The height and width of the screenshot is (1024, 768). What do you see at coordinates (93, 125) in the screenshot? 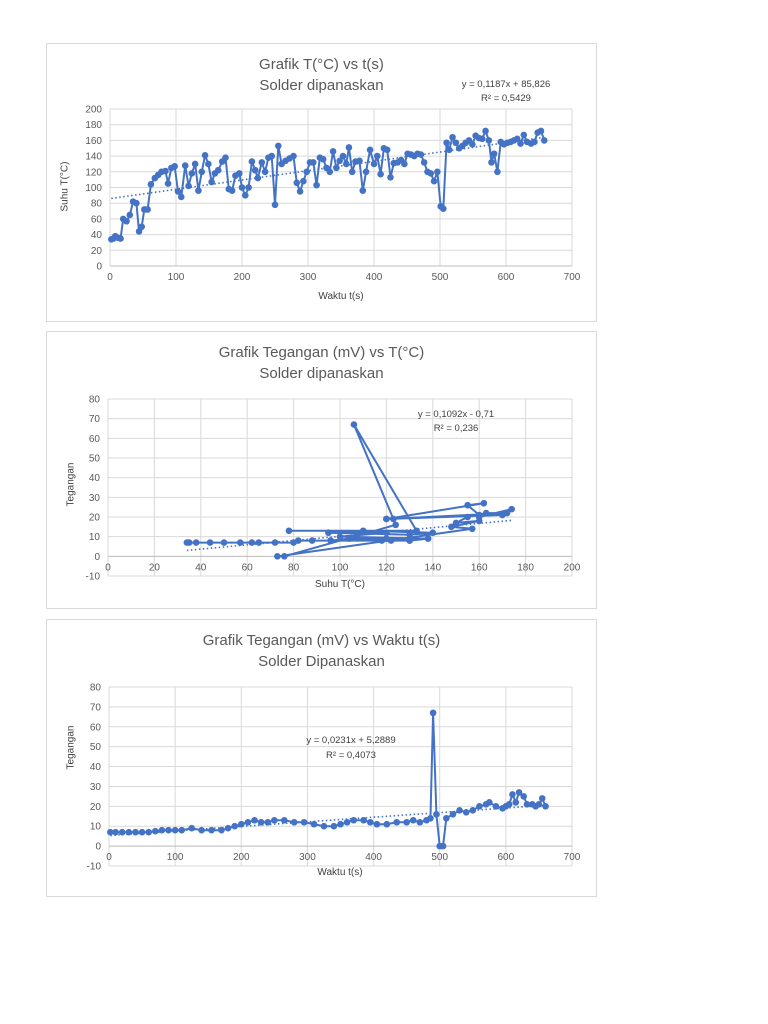
I see `y-tick-label: 180` at bounding box center [93, 125].